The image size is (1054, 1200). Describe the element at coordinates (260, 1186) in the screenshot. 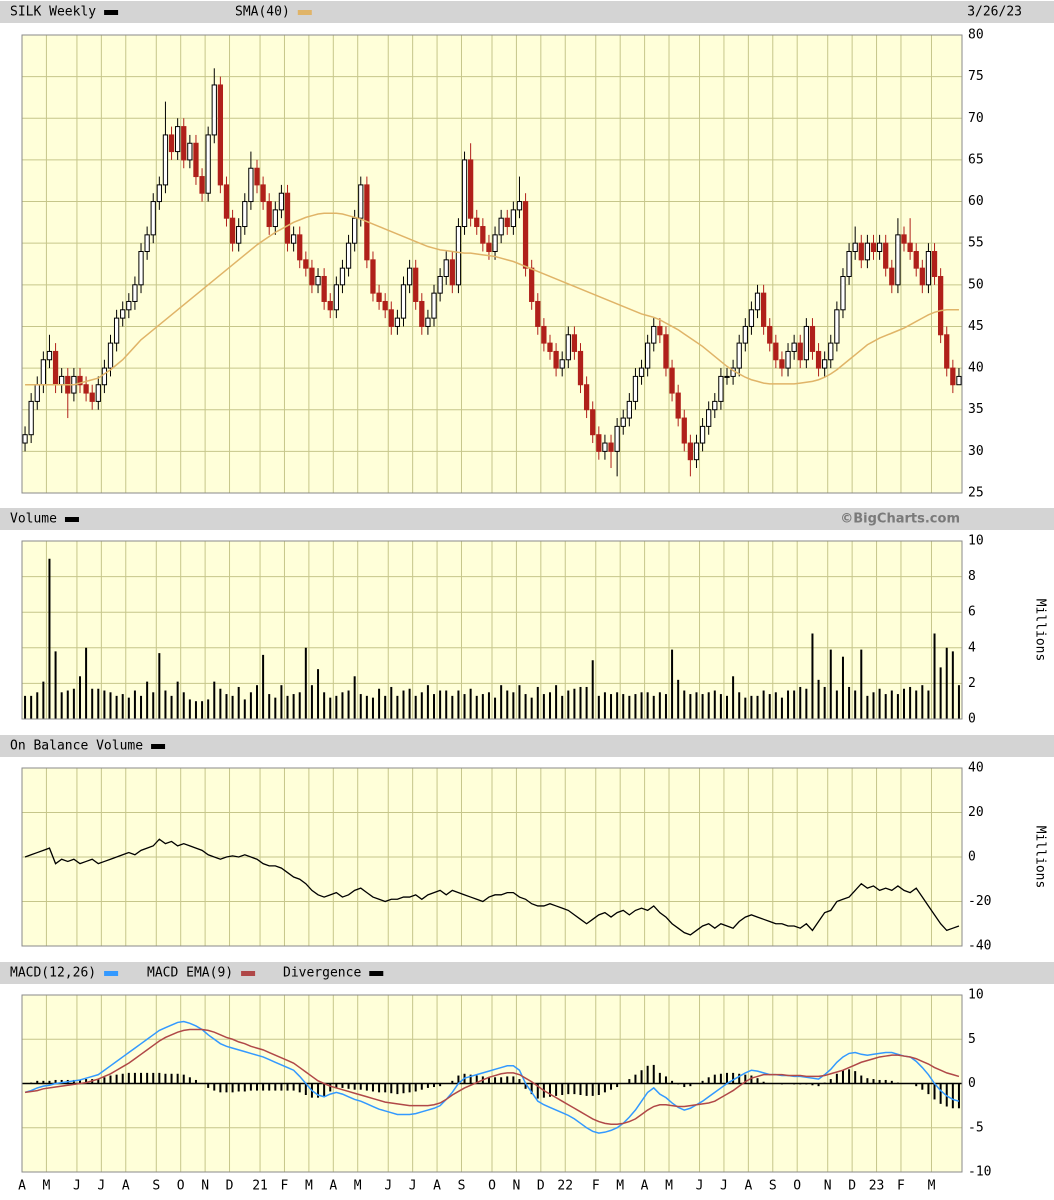

I see `x-tick-label: 21` at that location.